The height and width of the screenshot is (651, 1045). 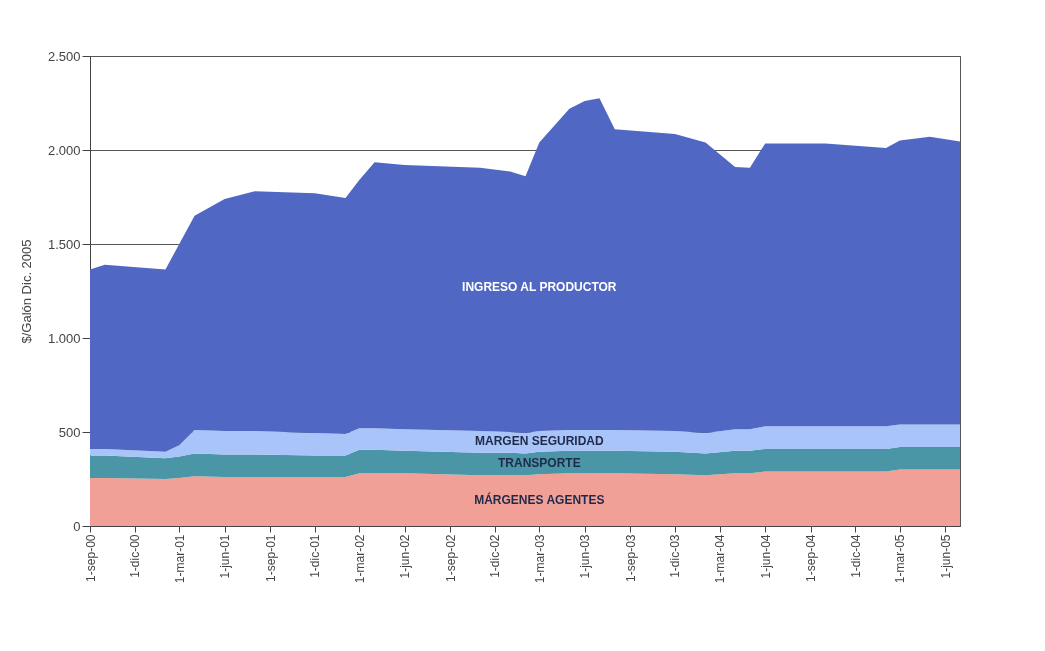 What do you see at coordinates (64, 244) in the screenshot?
I see `y-tick-label: 1.500` at bounding box center [64, 244].